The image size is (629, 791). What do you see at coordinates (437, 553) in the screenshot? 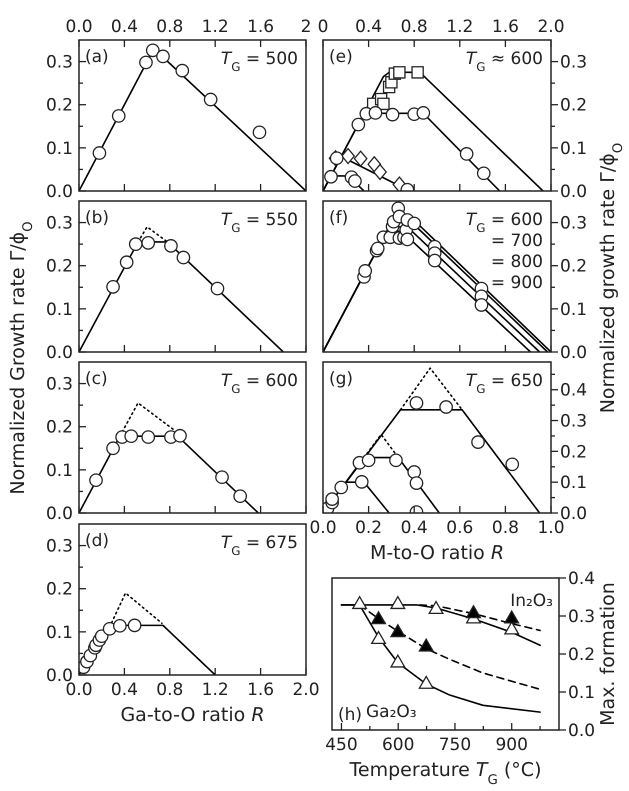
I see `x-axis-title: M-to-O ratio R` at bounding box center [437, 553].